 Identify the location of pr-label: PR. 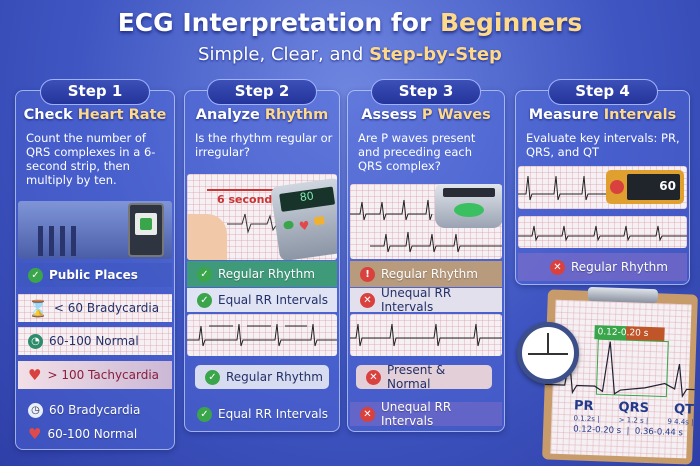
(583, 406).